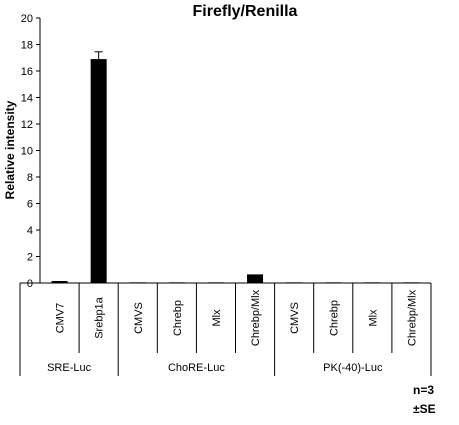 Image resolution: width=459 pixels, height=425 pixels. I want to click on y-tick-label: 2, so click(30, 258).